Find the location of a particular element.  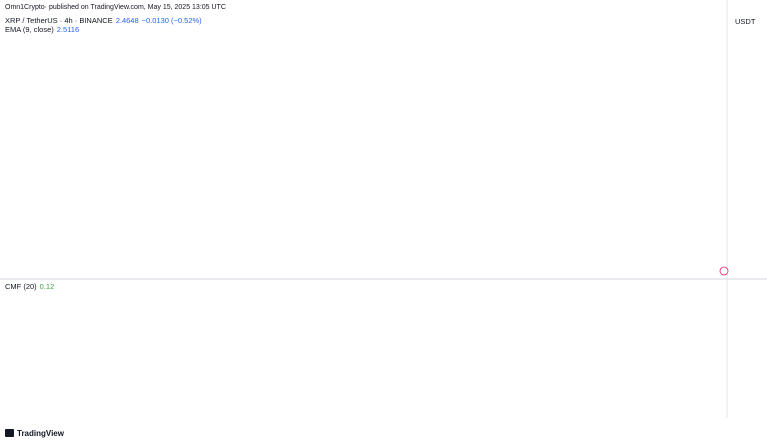

legend-last-value: 0.12 is located at coordinates (47, 286).